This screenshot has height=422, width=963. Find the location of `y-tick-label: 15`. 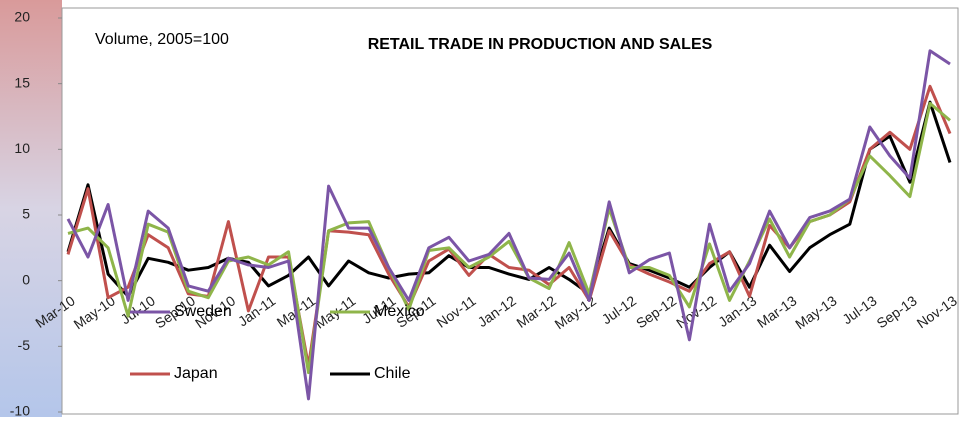

y-tick-label: 15 is located at coordinates (22, 82).